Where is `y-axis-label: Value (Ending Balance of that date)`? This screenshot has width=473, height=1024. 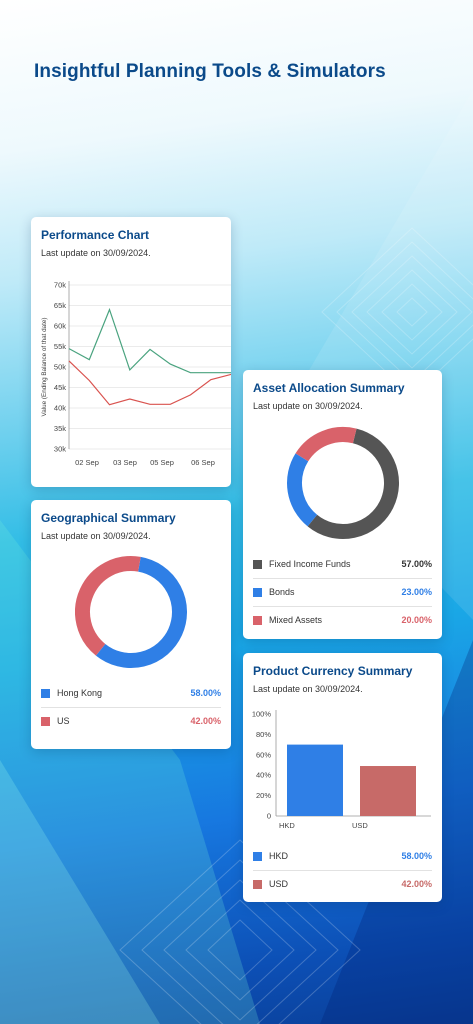
y-axis-label: Value (Ending Balance of that date) is located at coordinates (44, 367).